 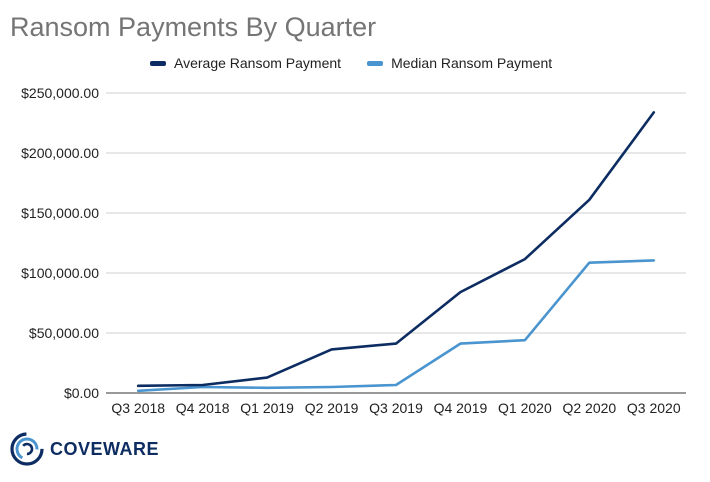 What do you see at coordinates (589, 408) in the screenshot?
I see `x-tick-label: Q2 2020` at bounding box center [589, 408].